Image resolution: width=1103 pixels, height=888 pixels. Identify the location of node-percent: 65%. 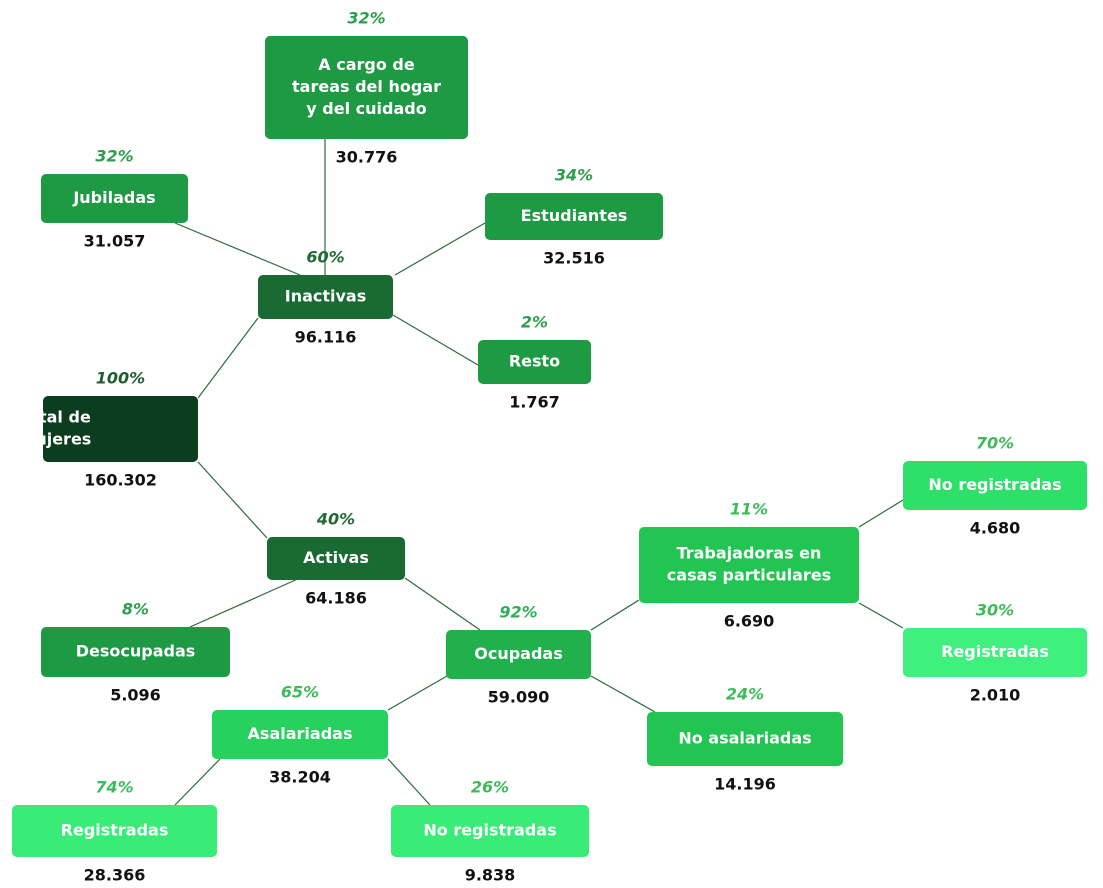
(300, 692).